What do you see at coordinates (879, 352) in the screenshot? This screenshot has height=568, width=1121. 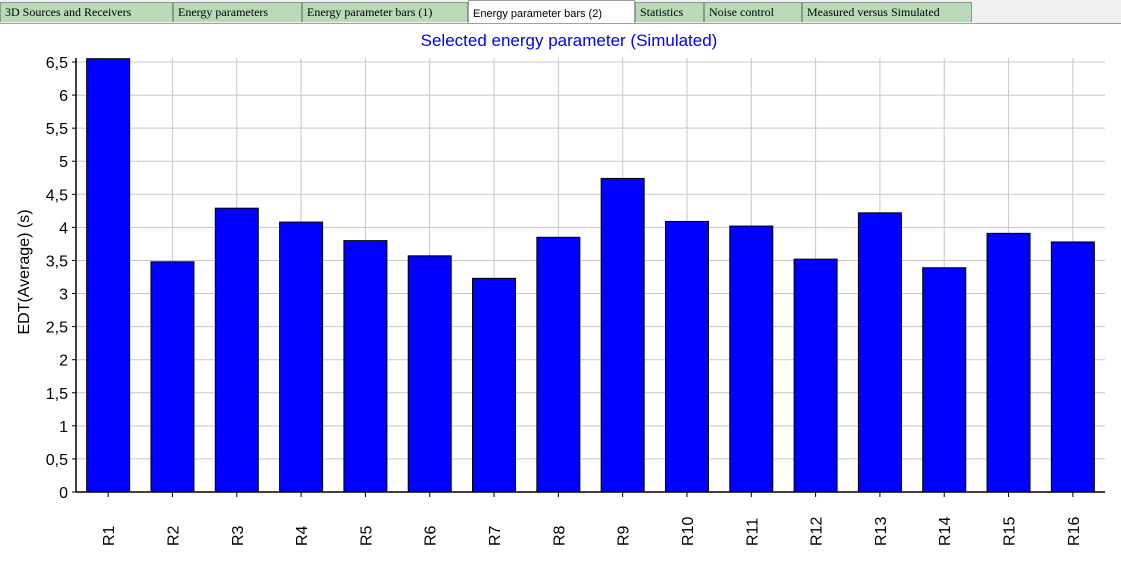 I see `bar-r13` at bounding box center [879, 352].